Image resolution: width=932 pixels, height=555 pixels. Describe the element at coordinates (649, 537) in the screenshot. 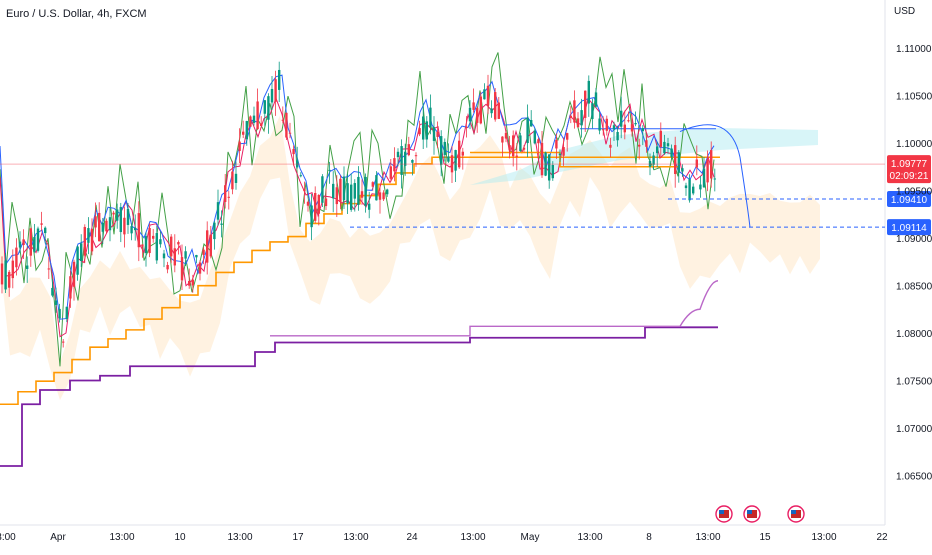

I see `x-tick-label: 8` at that location.